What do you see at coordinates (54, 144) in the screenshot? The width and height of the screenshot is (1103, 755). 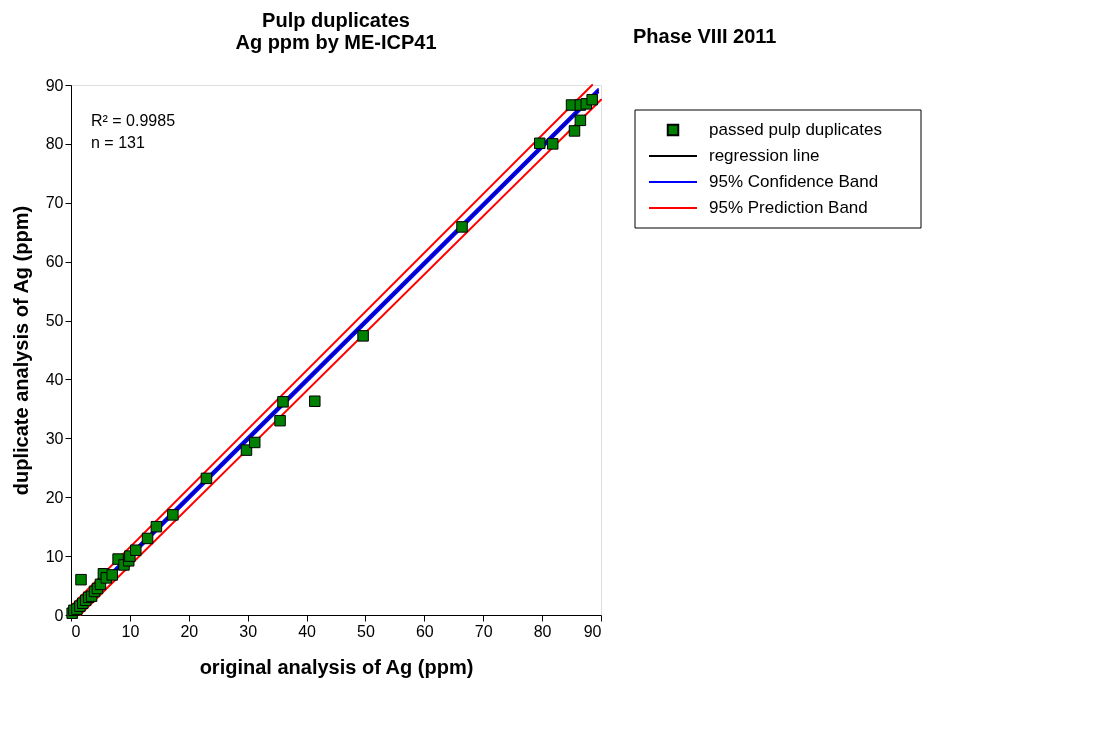 I see `y-tick-label: 80` at bounding box center [54, 144].